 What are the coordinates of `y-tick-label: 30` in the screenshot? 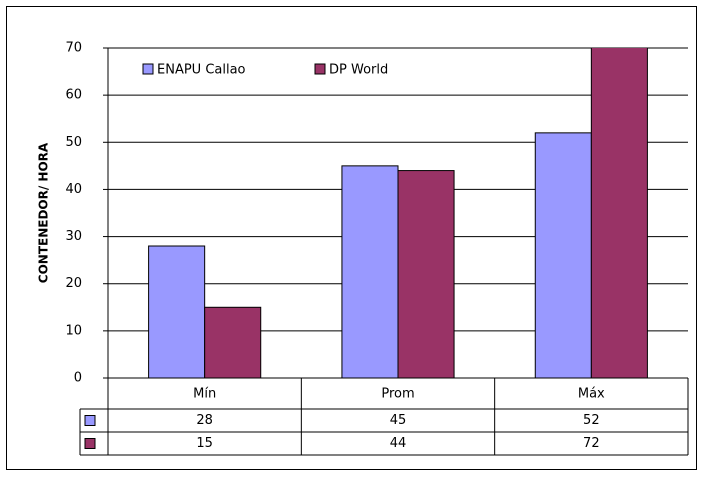 It's located at (73, 236).